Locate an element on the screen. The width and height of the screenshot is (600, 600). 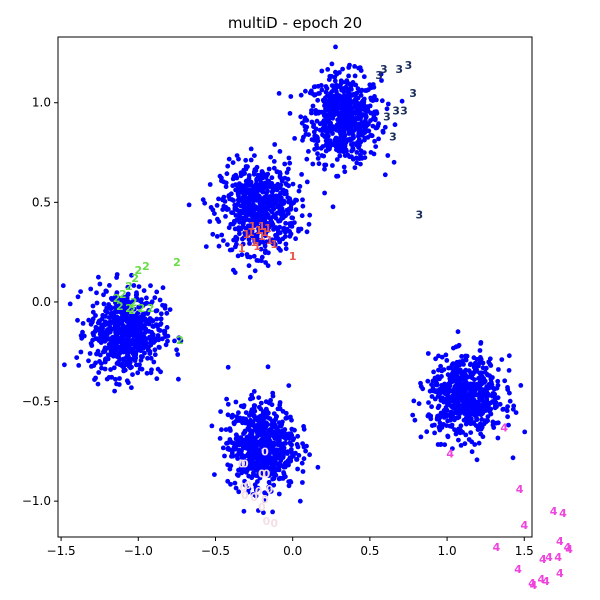
x-tick-label: 0.5 is located at coordinates (369, 551).